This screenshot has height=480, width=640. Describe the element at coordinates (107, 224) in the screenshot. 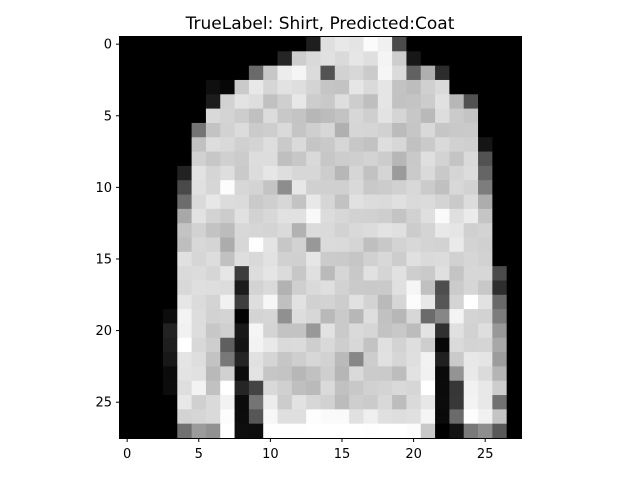

I see `y-axis: 0 5 10 15 20 25` at that location.